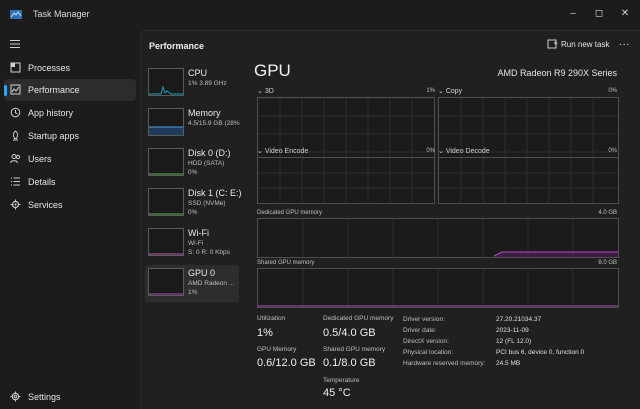 The width and height of the screenshot is (640, 409). Describe the element at coordinates (196, 243) in the screenshot. I see `device-detail: Wi-Fi` at that location.